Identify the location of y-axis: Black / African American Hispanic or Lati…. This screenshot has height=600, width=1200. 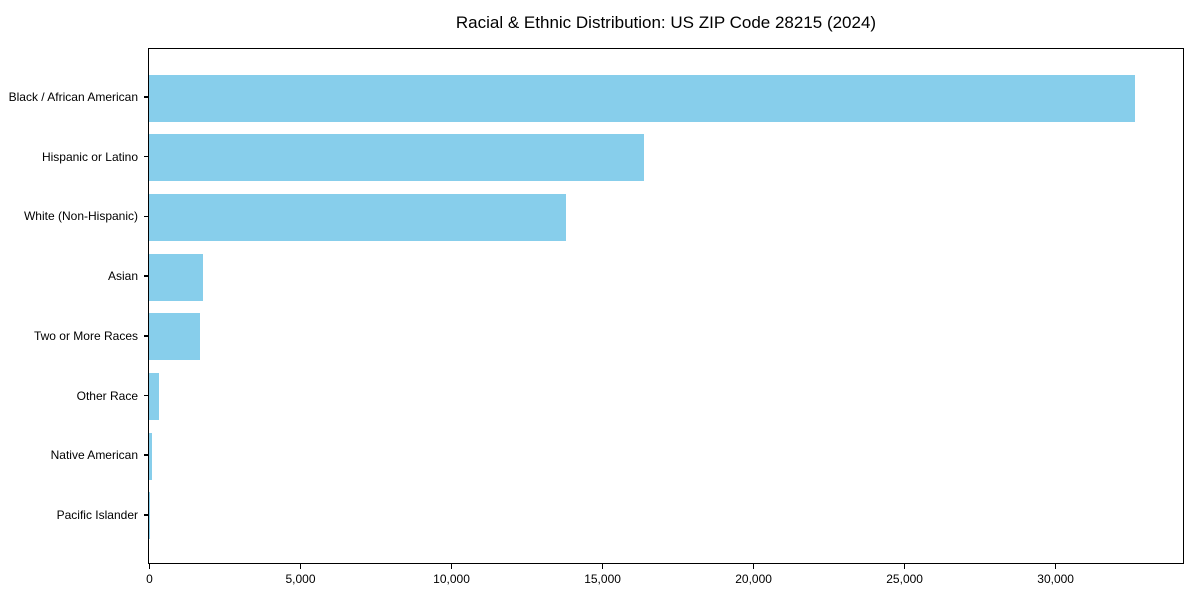
(74, 306).